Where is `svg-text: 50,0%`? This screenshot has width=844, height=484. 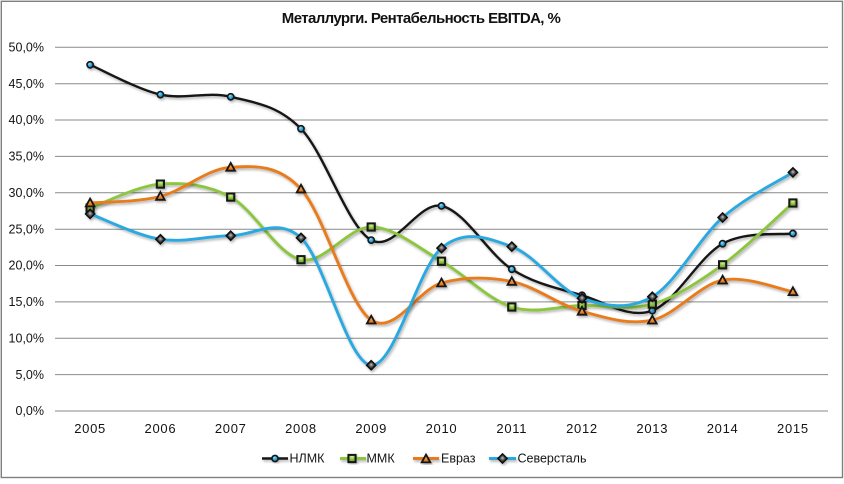 svg-text: 50,0% is located at coordinates (26, 48).